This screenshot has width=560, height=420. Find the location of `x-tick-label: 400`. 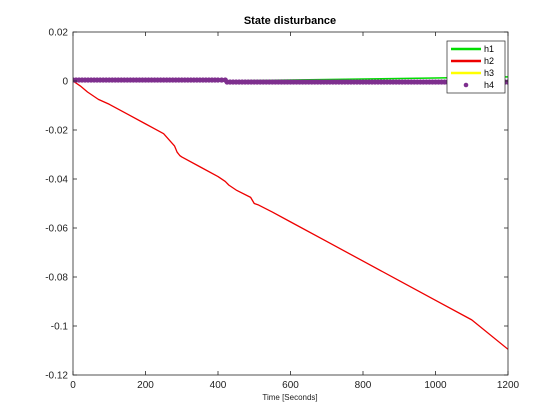

x-tick-label: 400 is located at coordinates (218, 385).